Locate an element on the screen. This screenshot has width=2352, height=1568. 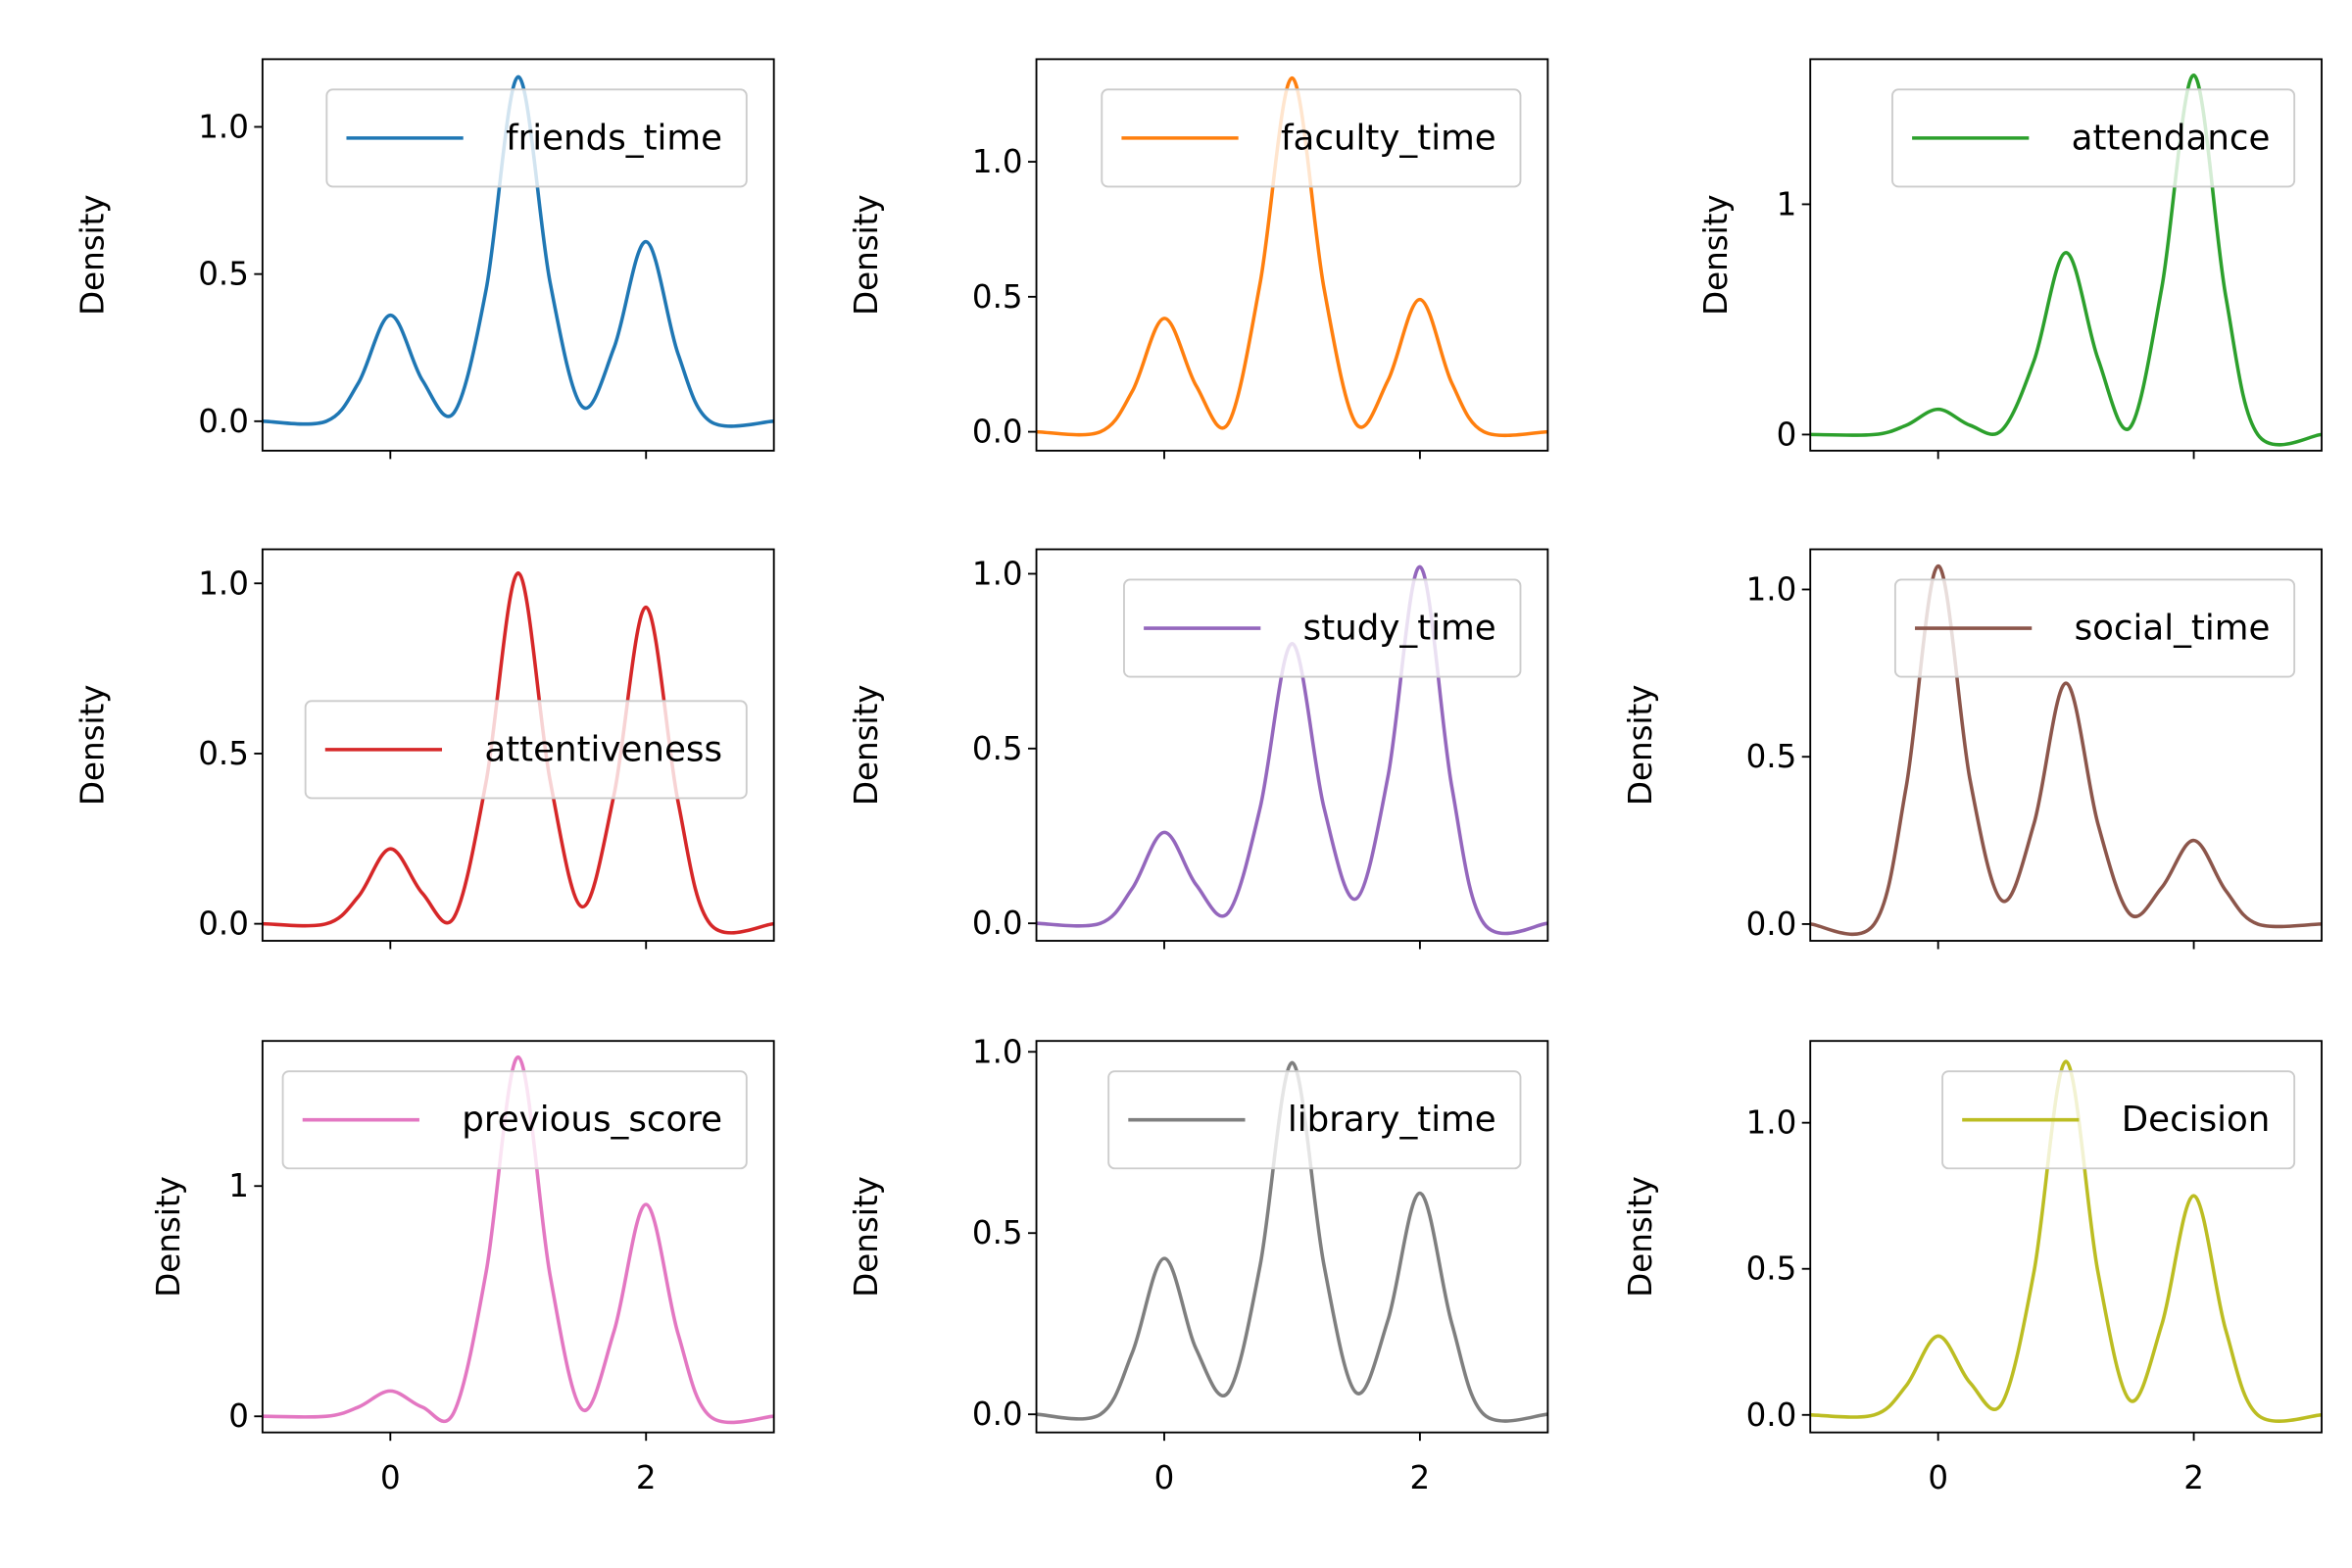
legend: Decision is located at coordinates (2118, 1120).